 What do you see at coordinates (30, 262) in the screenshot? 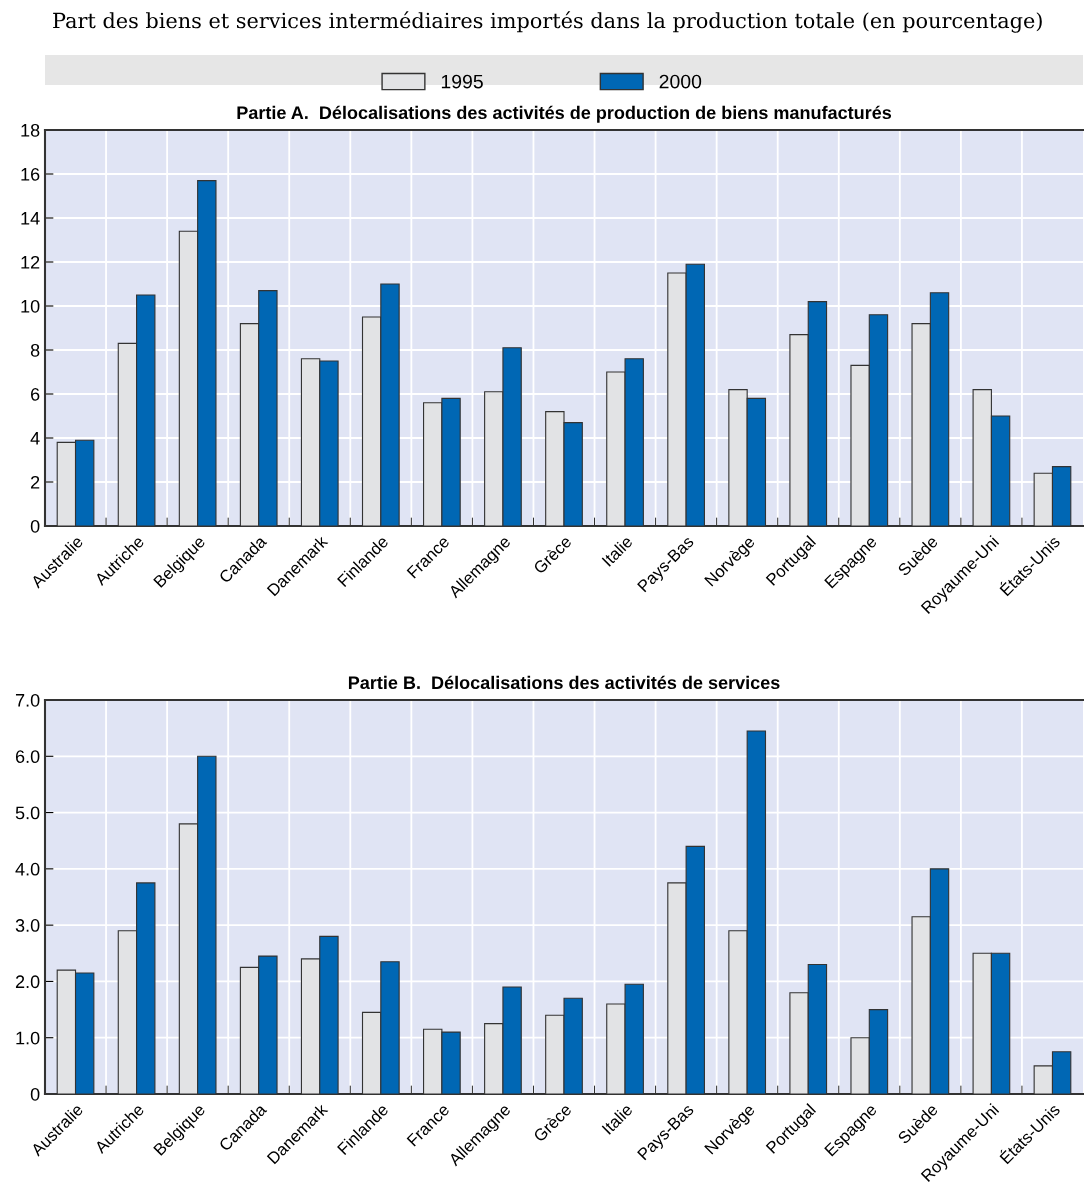
I see `y-tick-label: 12` at bounding box center [30, 262].